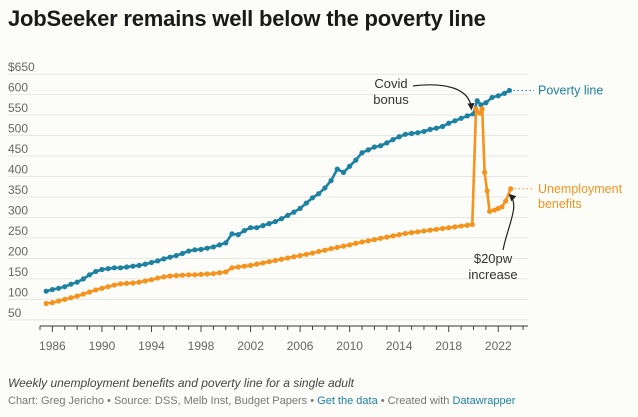  I want to click on x-tick-label: 2002, so click(250, 346).